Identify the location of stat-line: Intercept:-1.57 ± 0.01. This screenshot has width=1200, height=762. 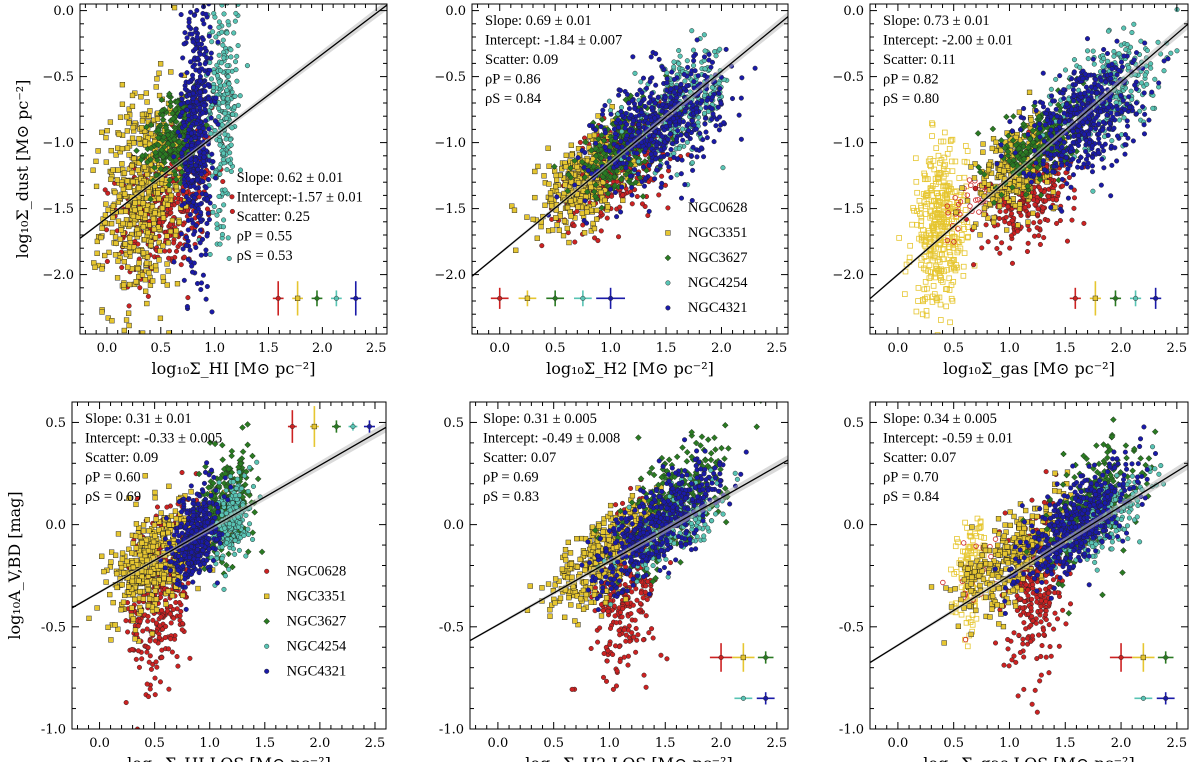
(300, 198).